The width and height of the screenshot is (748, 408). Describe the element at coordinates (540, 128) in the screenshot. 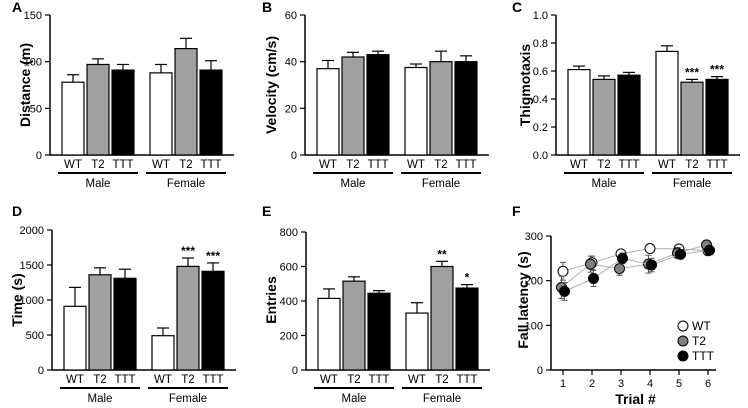

I see `y-tick-label: 0.2` at that location.